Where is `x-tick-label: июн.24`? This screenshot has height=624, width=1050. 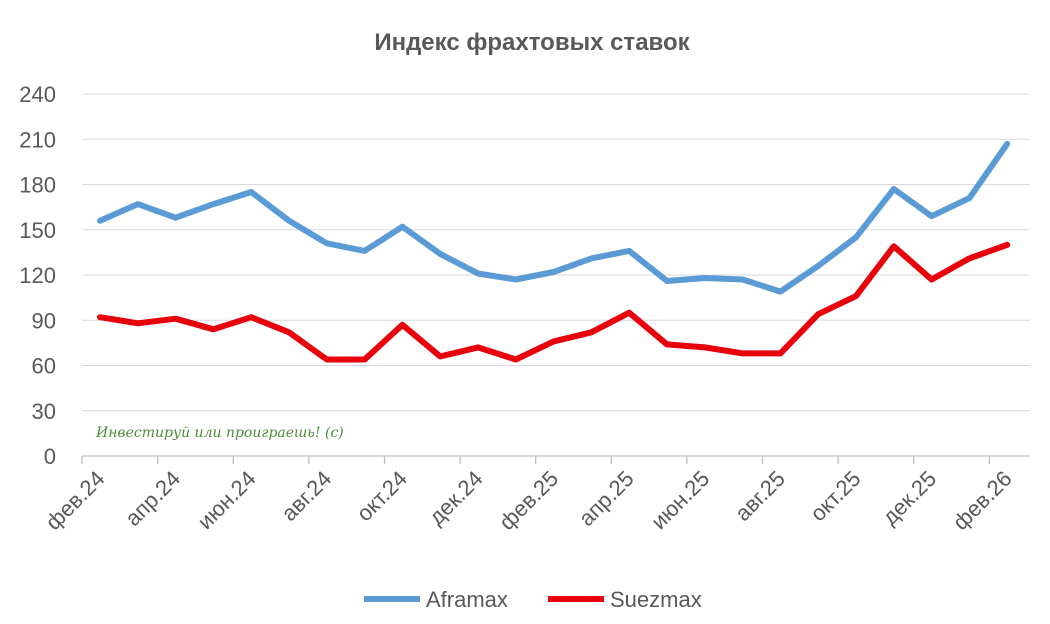 x-tick-label: июн.24 is located at coordinates (226, 500).